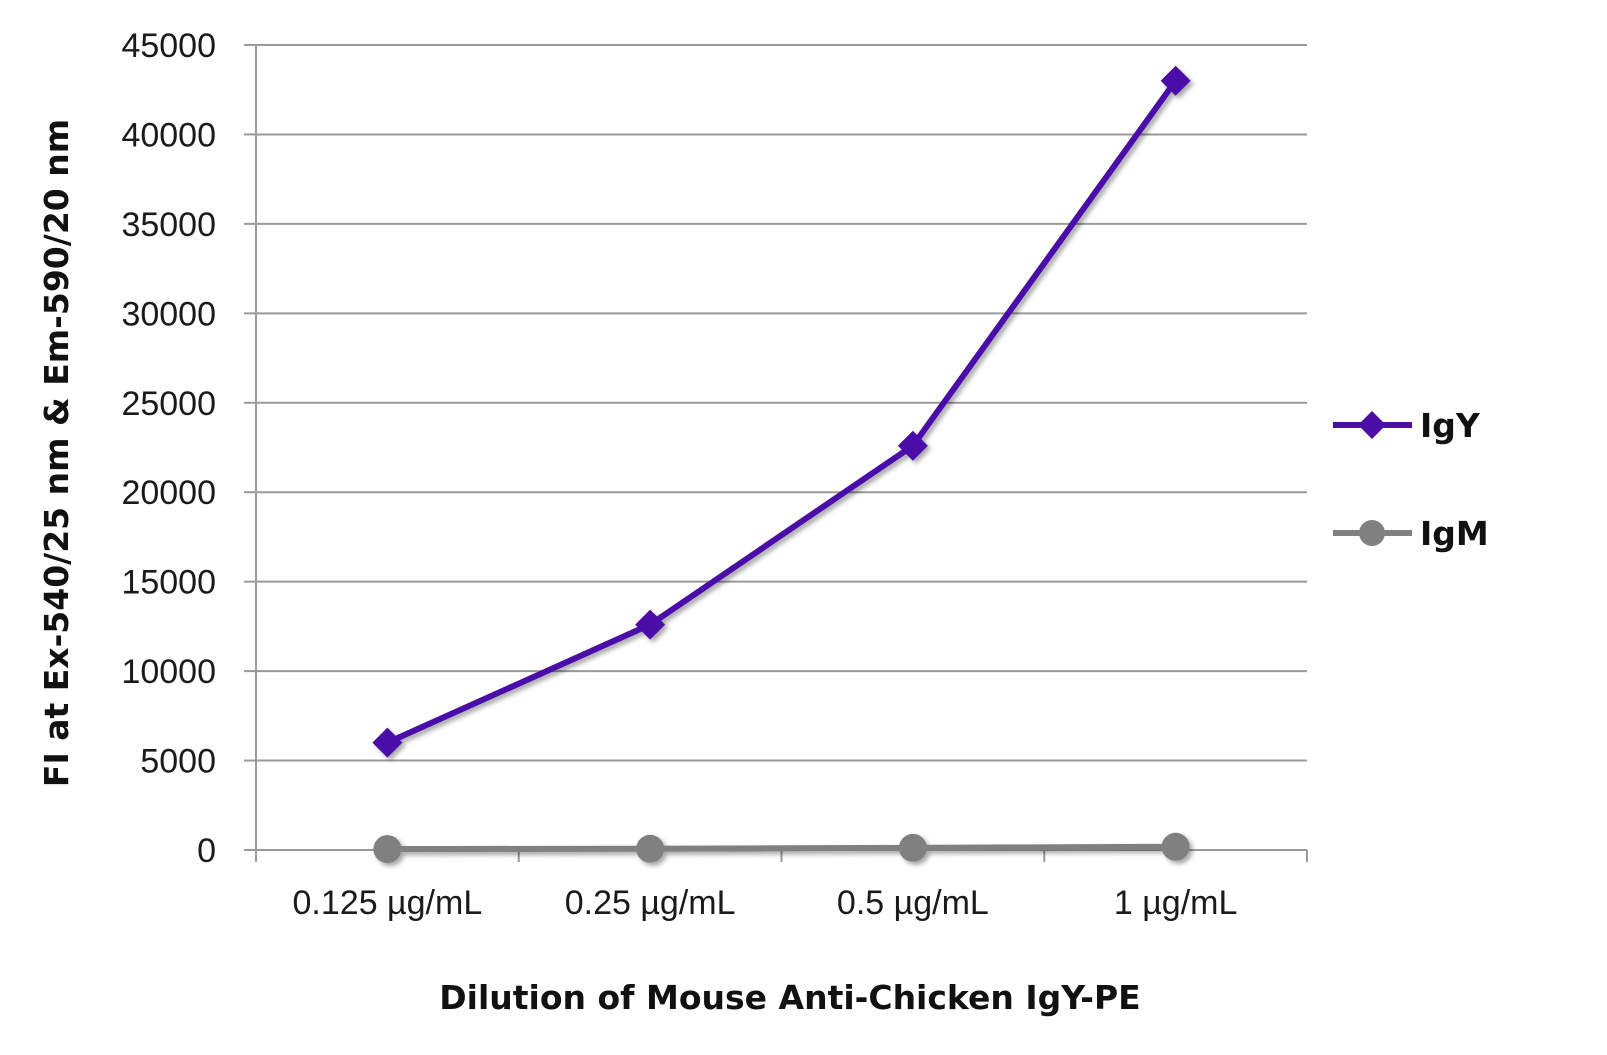  I want to click on y-tick-label: 15000, so click(168, 583).